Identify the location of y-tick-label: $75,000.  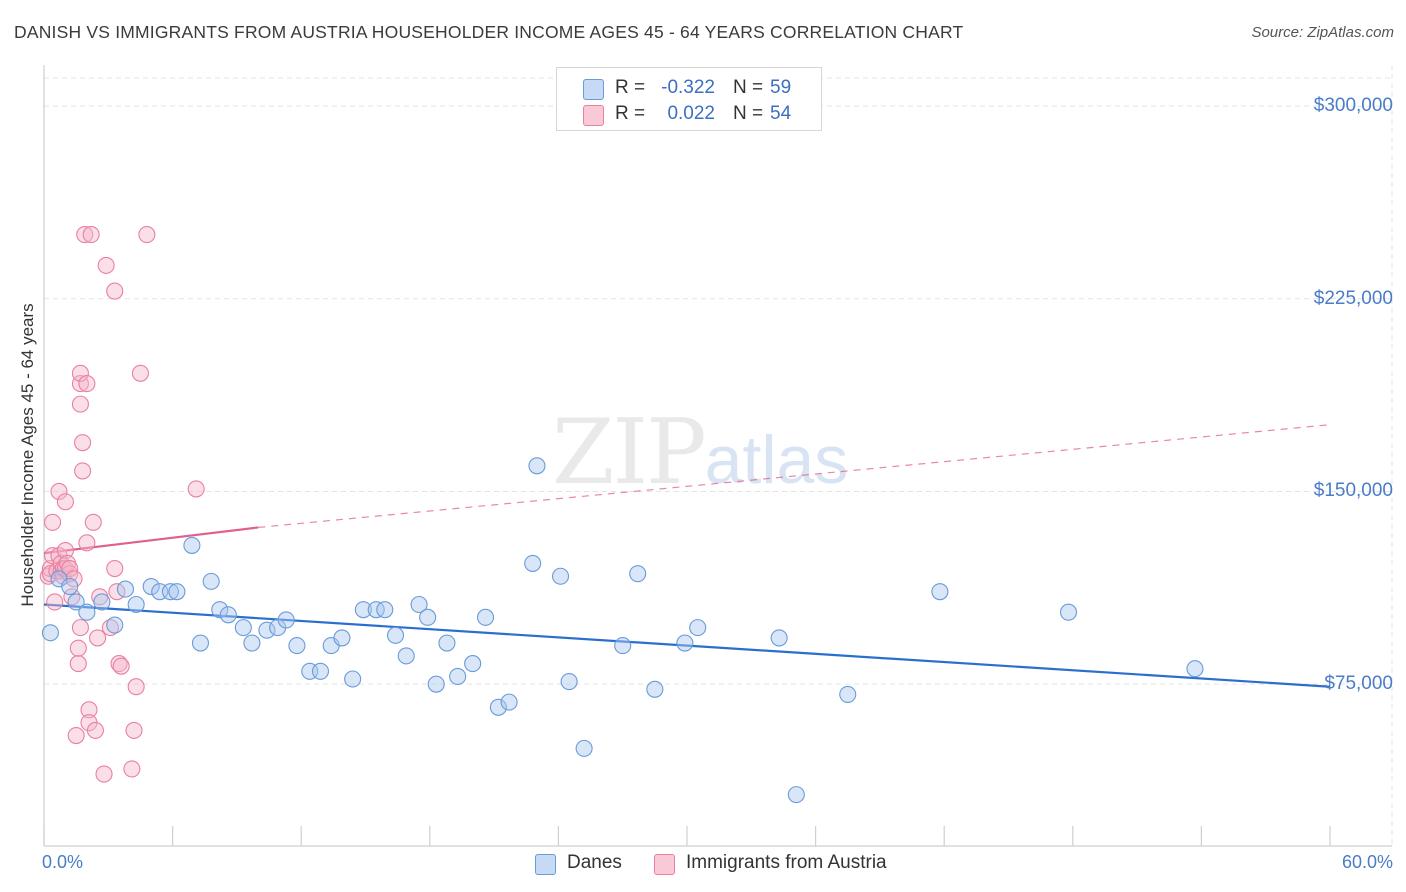
(1358, 684).